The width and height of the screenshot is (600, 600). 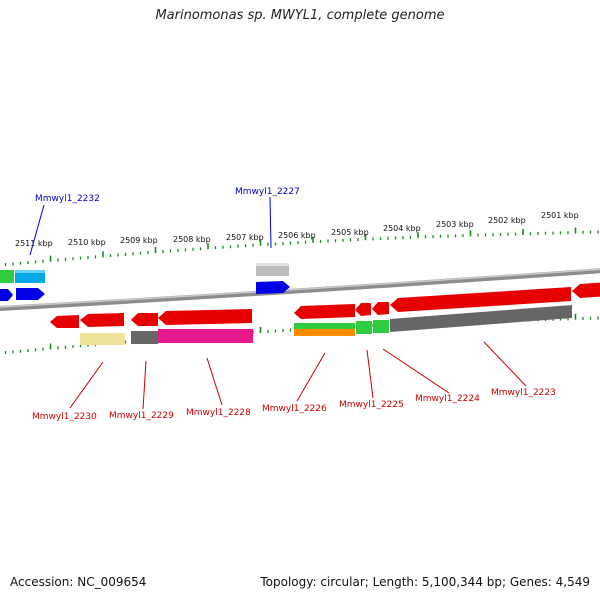 What do you see at coordinates (371, 405) in the screenshot?
I see `gene-label-2225: Mmwyl1_2225` at bounding box center [371, 405].